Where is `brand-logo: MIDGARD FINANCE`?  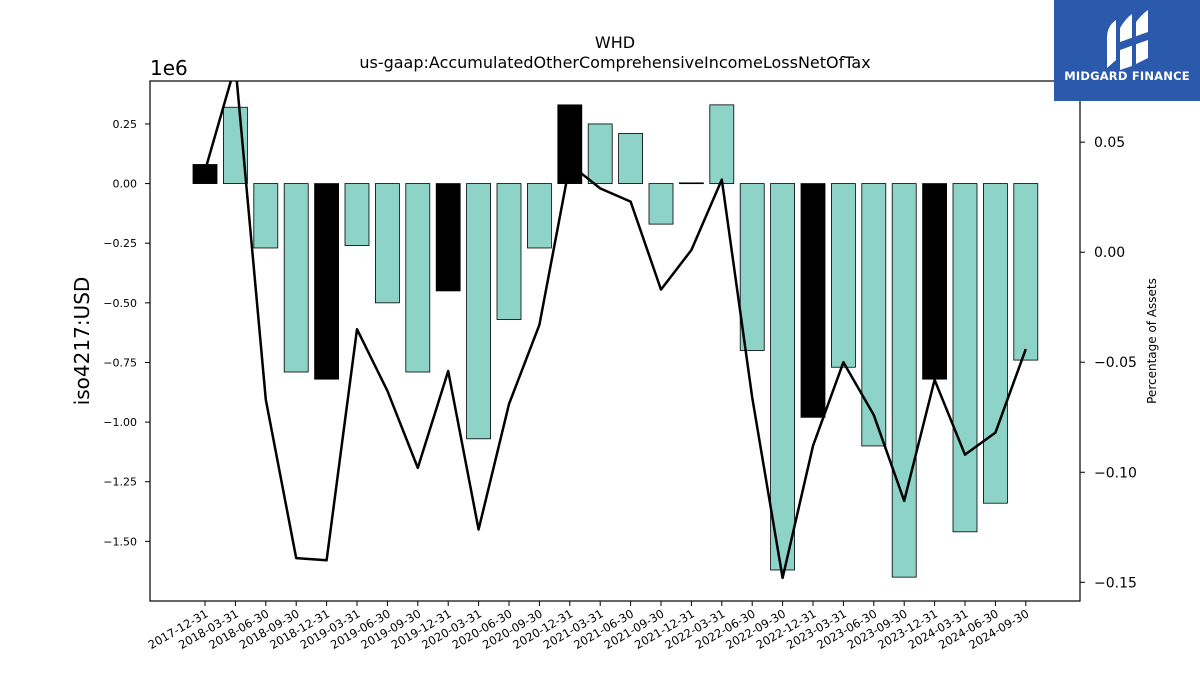
brand-logo: MIDGARD FINANCE is located at coordinates (1127, 50).